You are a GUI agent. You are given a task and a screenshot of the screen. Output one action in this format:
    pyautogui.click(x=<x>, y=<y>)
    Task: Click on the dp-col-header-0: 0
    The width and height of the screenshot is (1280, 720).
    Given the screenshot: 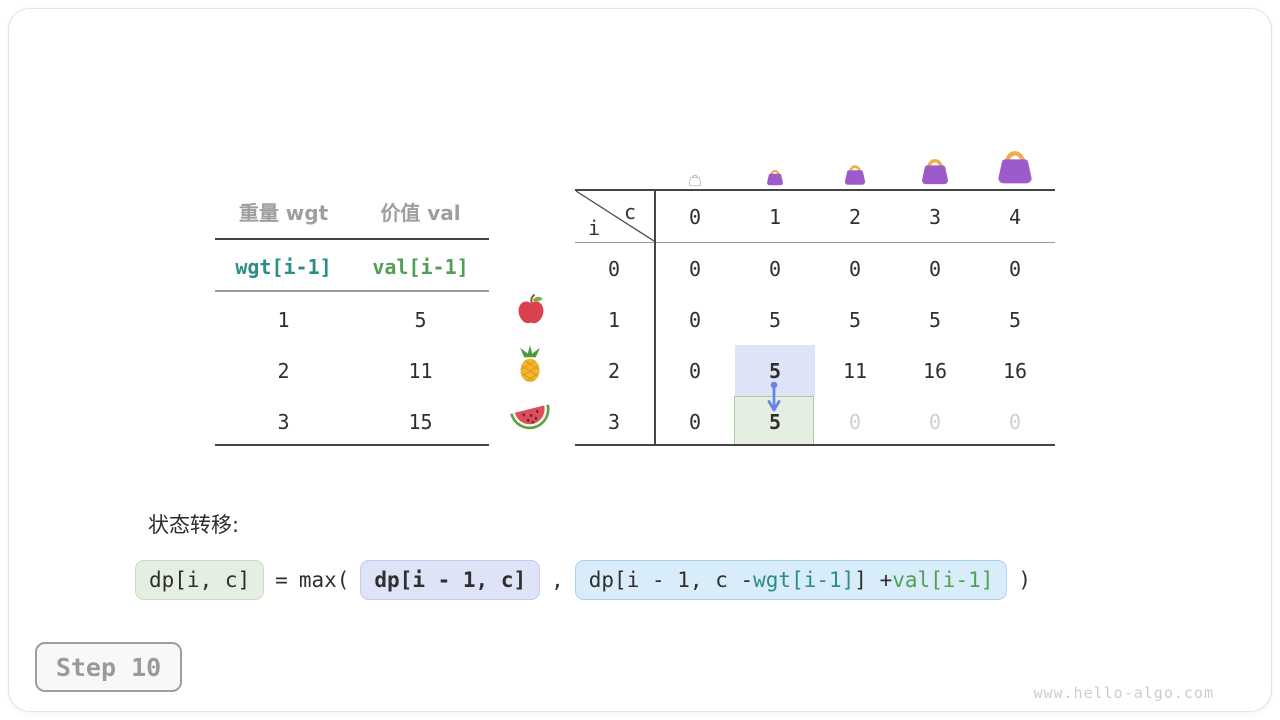 What is the action you would take?
    pyautogui.click(x=695, y=216)
    